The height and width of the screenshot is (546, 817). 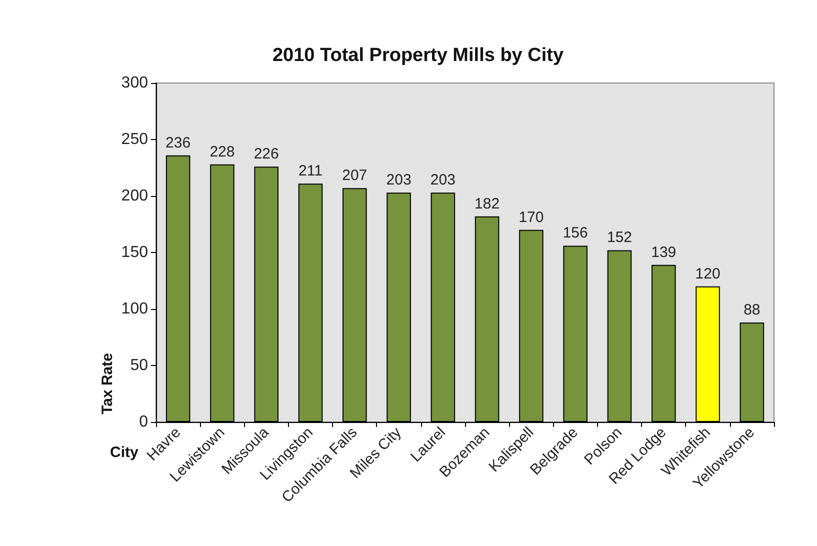 What do you see at coordinates (531, 217) in the screenshot?
I see `data-label: 170` at bounding box center [531, 217].